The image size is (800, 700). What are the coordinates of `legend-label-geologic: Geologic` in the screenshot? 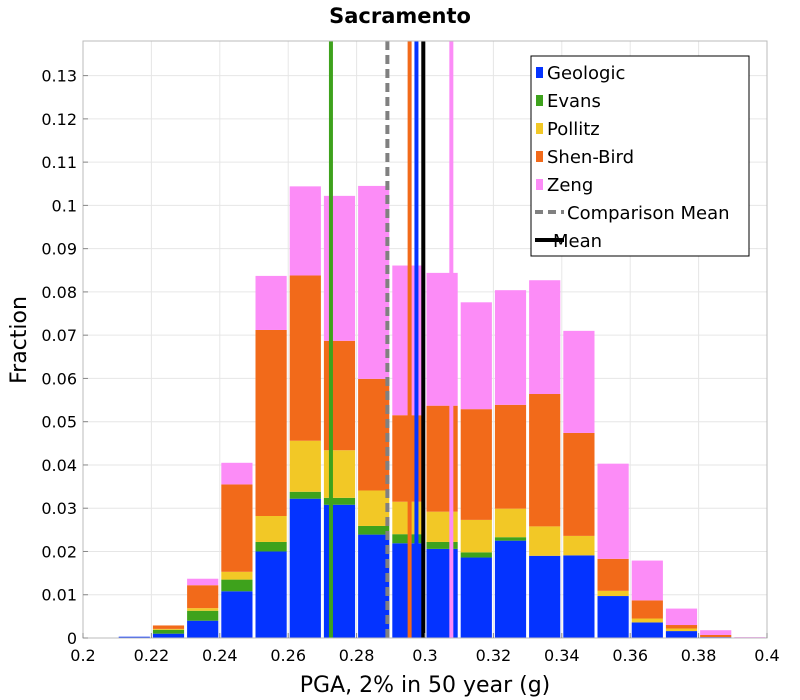 It's located at (586, 73).